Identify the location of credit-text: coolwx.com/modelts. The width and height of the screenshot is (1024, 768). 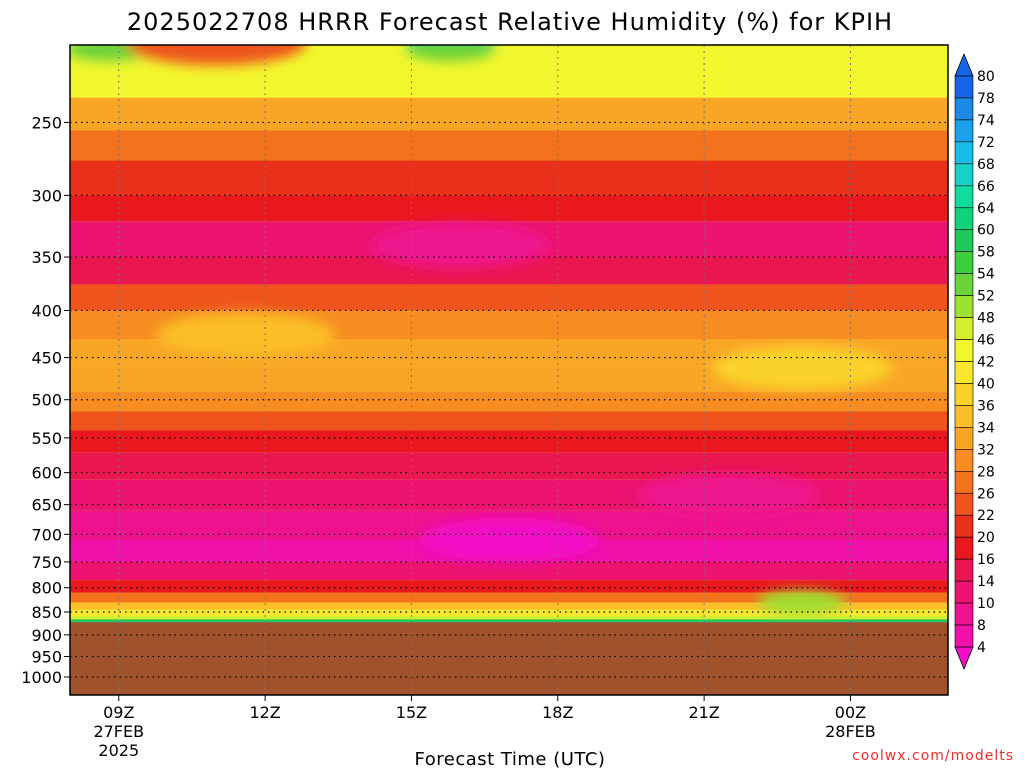
(933, 756).